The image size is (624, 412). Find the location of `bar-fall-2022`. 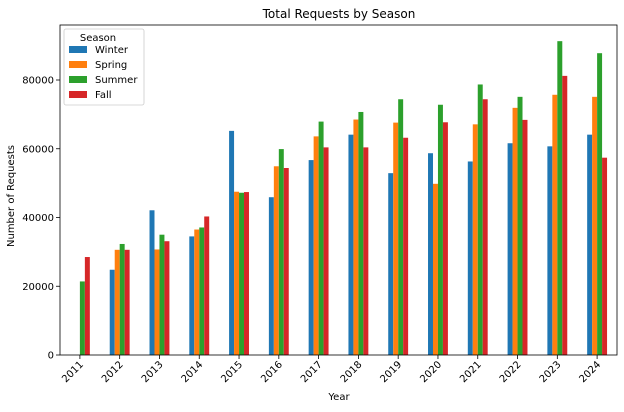

bar-fall-2022 is located at coordinates (525, 237).